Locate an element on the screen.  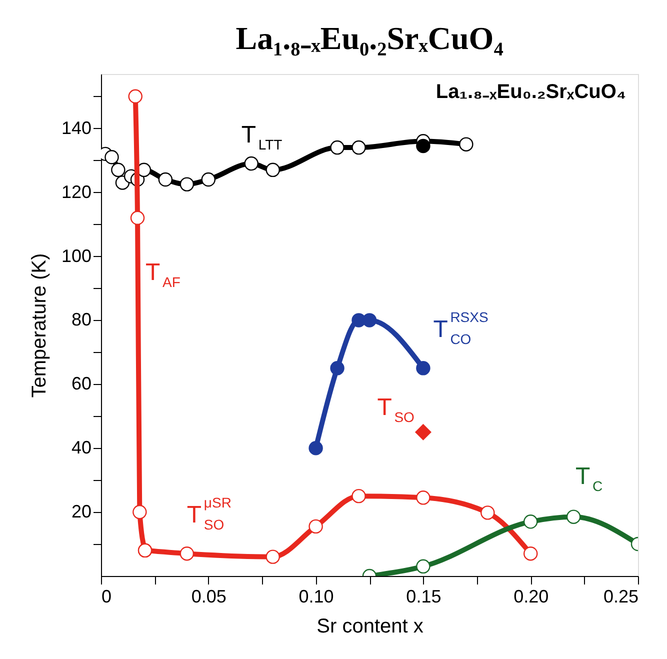
chart-title: La₁.₈₋ₓEu₀.₂SrₓCuO₄ is located at coordinates (370, 38).